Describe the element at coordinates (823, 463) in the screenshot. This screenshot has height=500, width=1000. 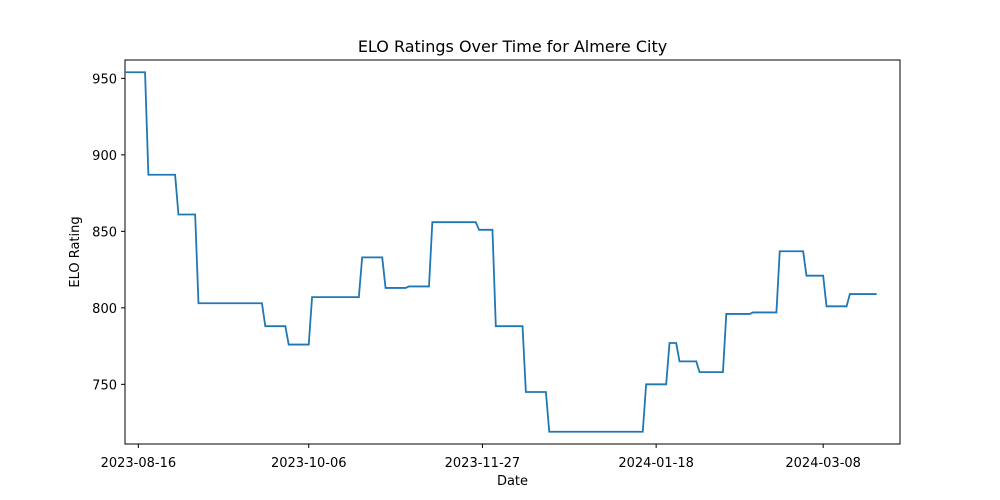
I see `x-tick-label: 2024-03-08` at that location.